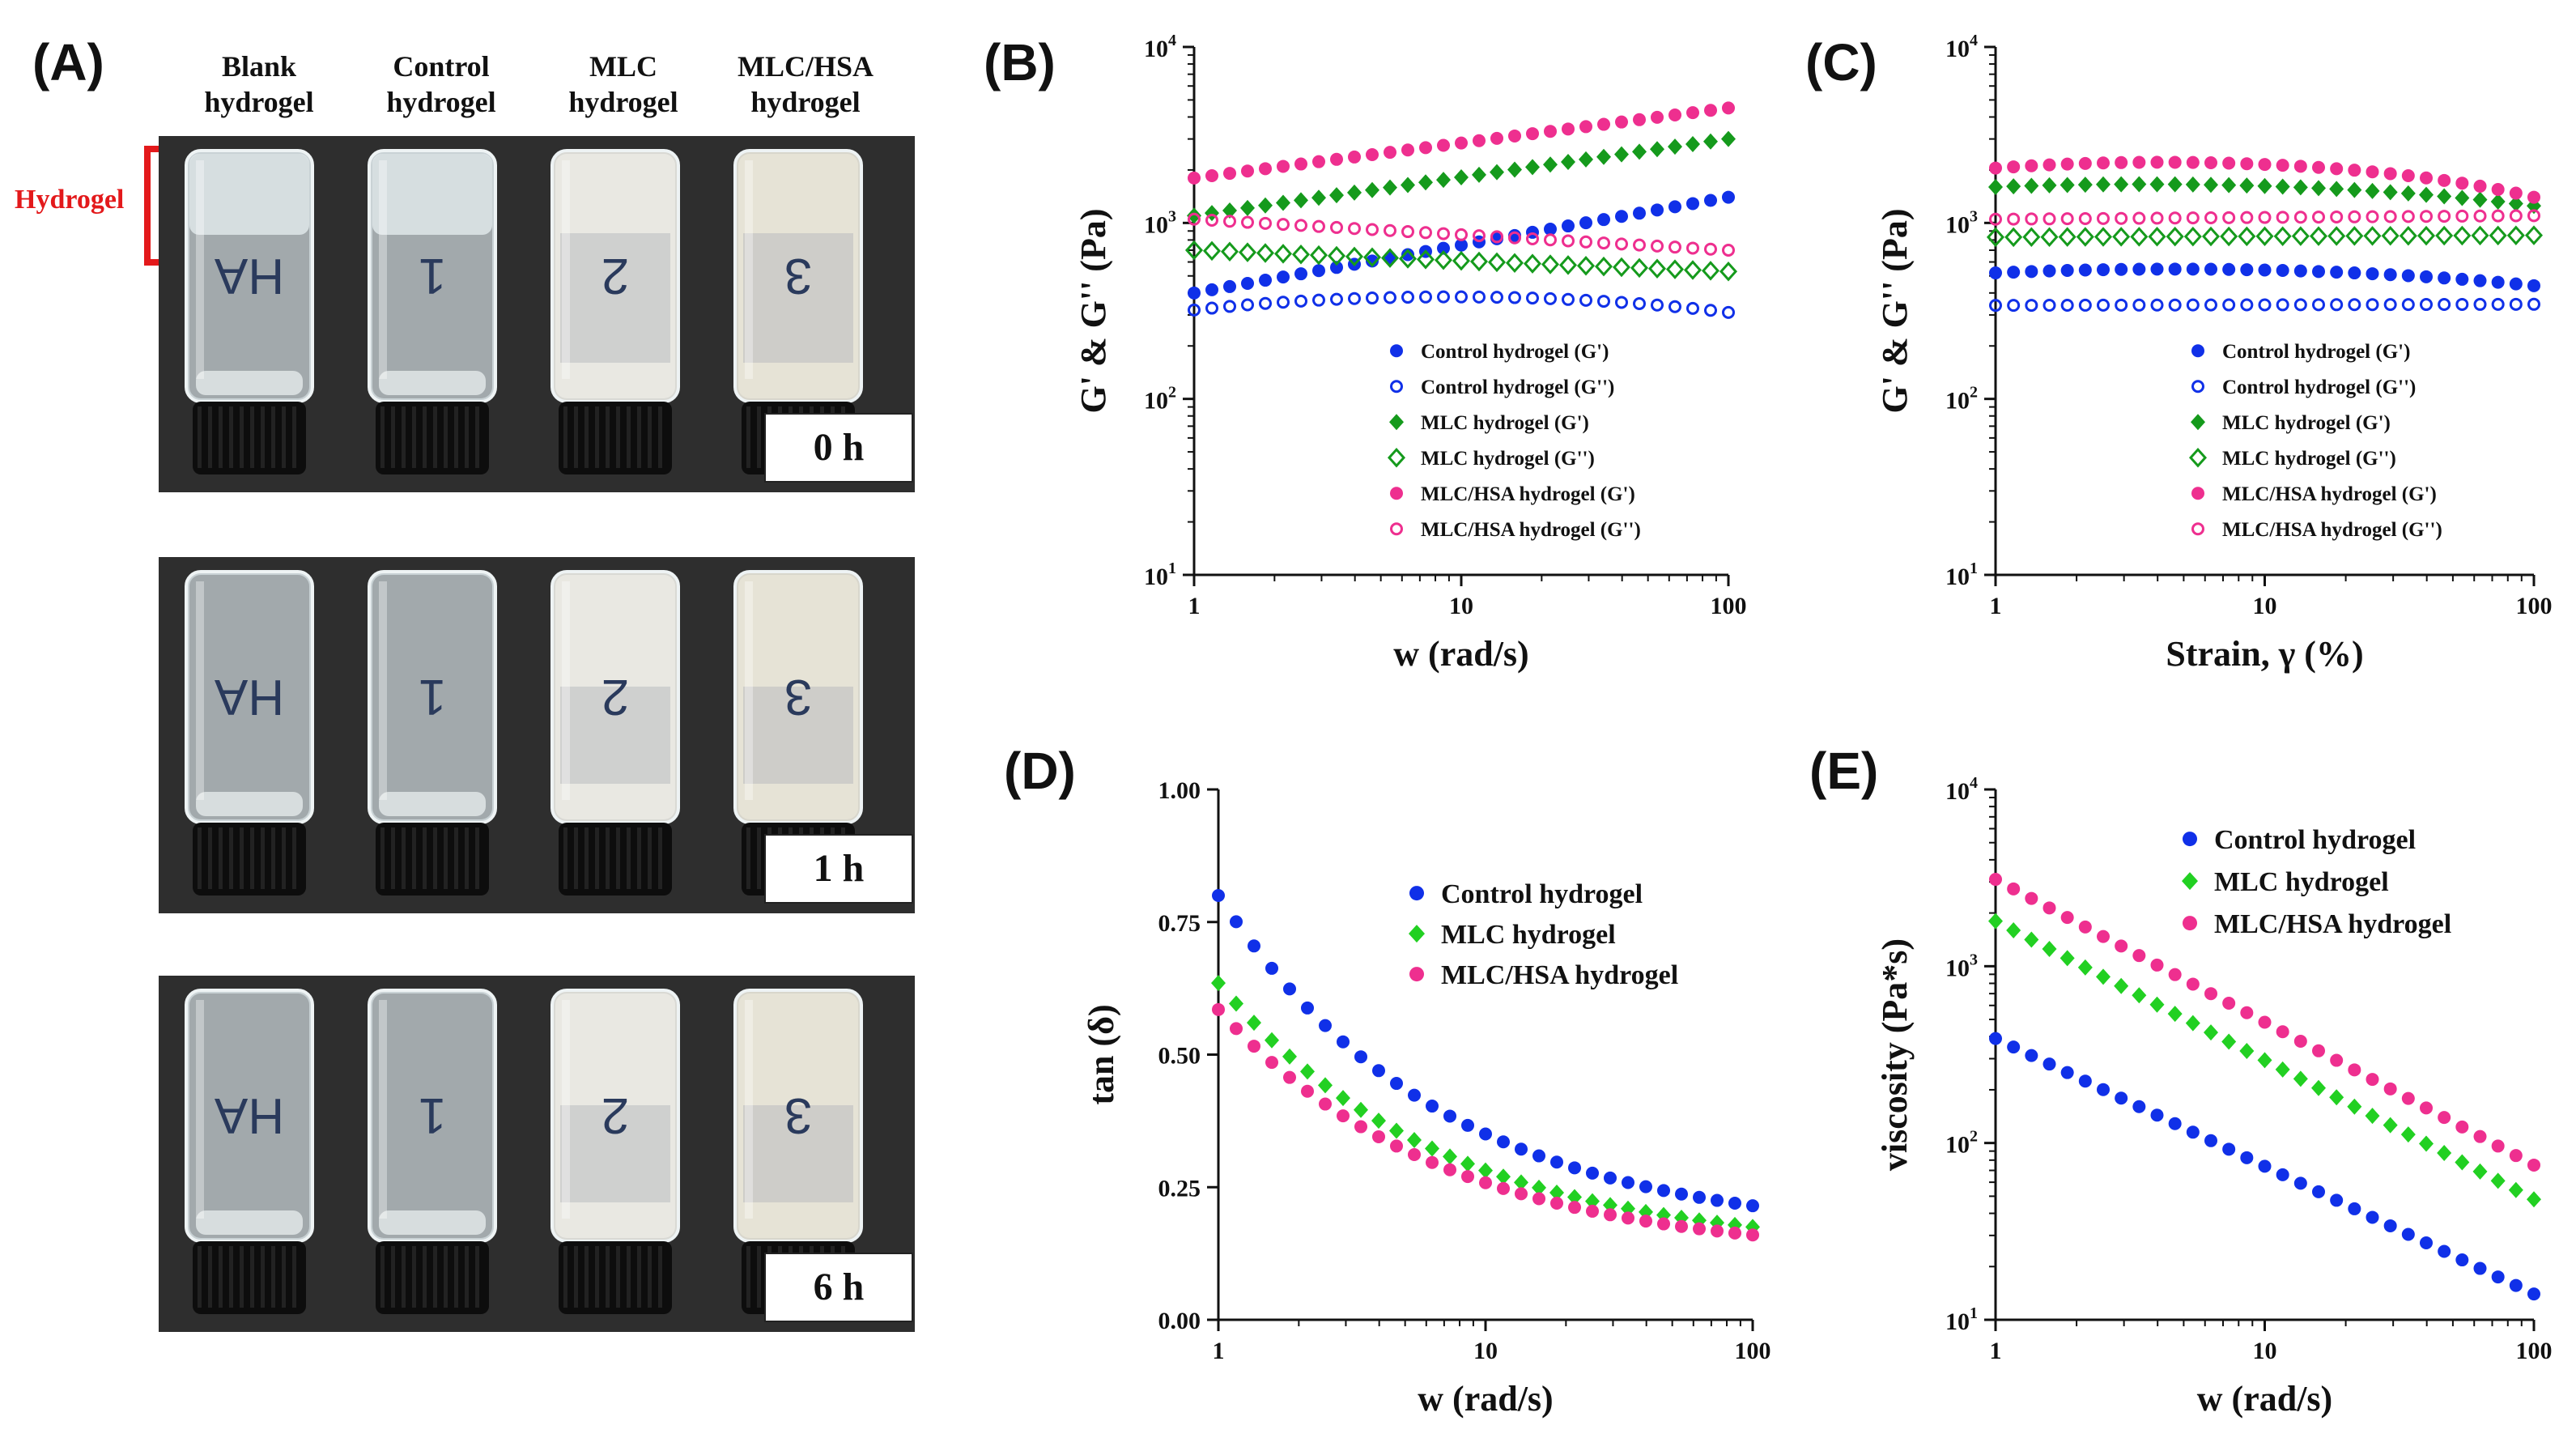  I want to click on svg-text: 2, so click(615, 1115).